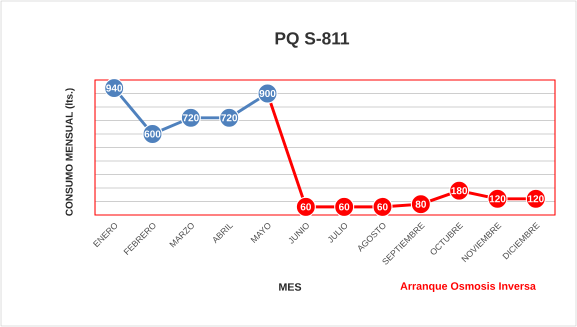 Image resolution: width=577 pixels, height=327 pixels. Describe the element at coordinates (468, 287) in the screenshot. I see `text: Arranque Osmosis Inversa` at that location.